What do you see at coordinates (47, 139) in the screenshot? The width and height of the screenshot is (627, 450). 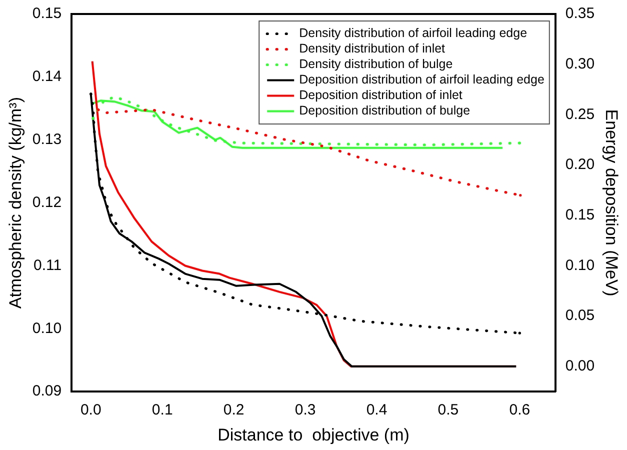 I see `y-tick-label: 0.13` at bounding box center [47, 139].